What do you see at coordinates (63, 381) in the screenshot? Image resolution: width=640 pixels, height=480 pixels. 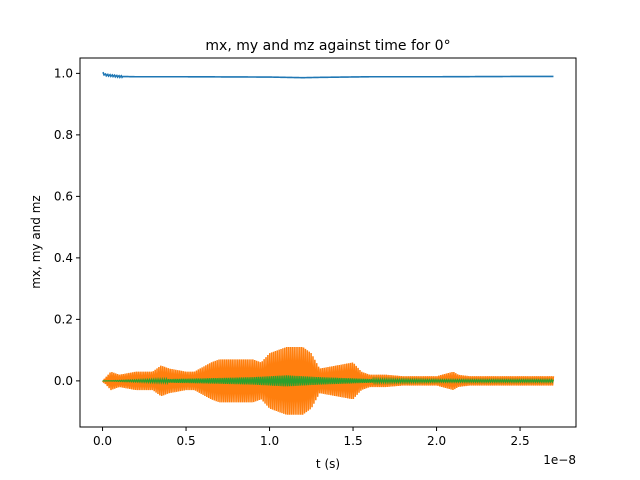 I see `y-tick-label: 0.0` at bounding box center [63, 381].